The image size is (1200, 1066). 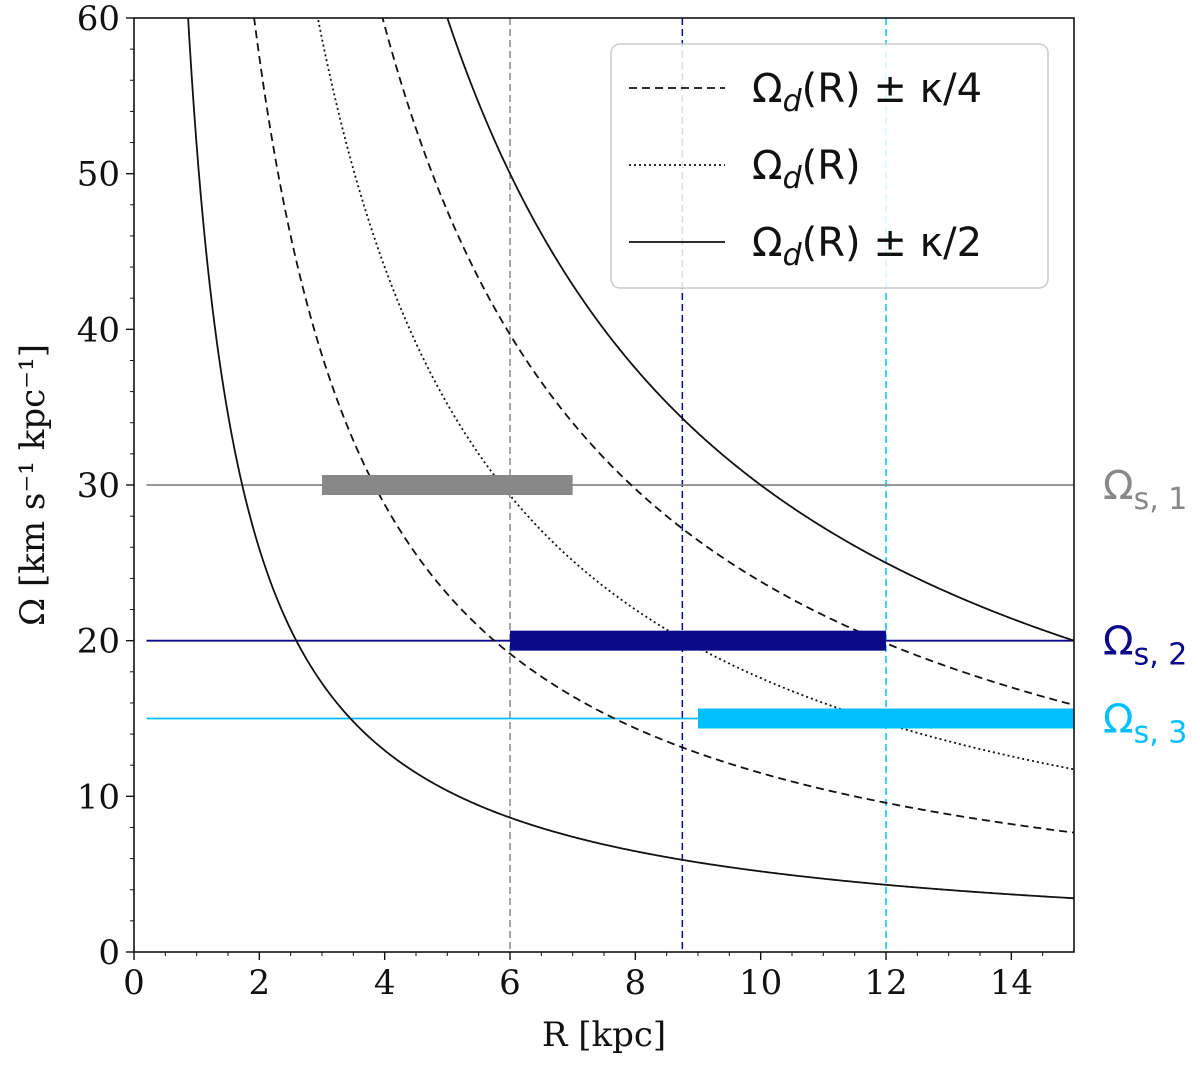 I want to click on x-ticks: 0 2 4 6 8 10 12 14, so click(x=583, y=977).